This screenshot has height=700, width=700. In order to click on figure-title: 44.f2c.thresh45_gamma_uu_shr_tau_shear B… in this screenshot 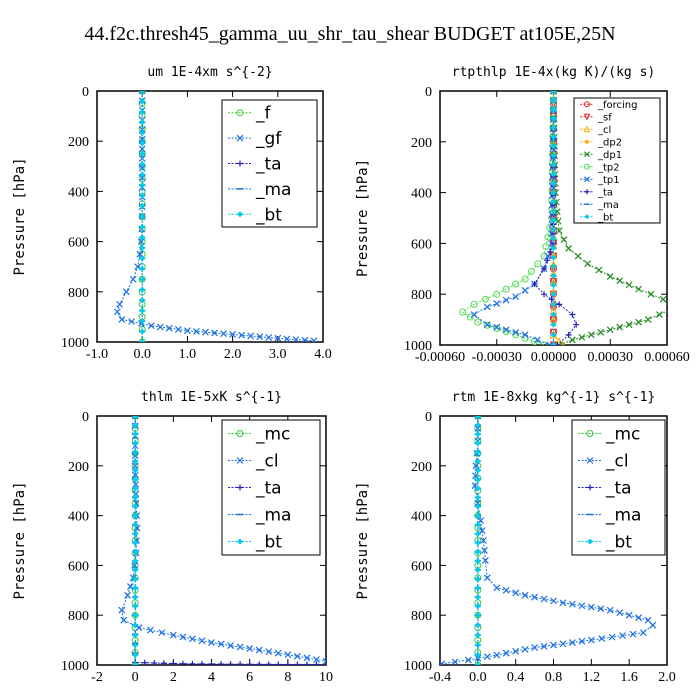, I will do `click(349, 34)`.